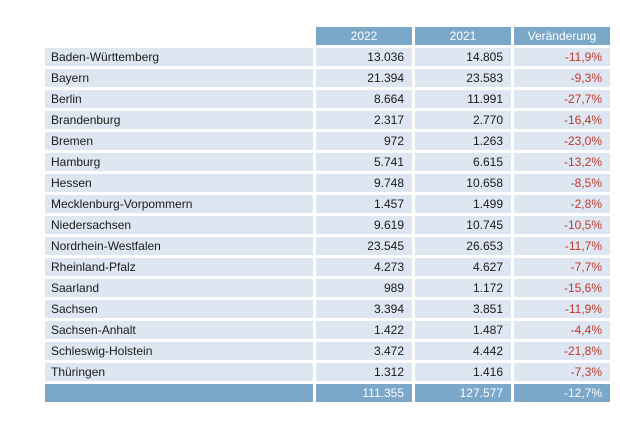  I want to click on value-2022: 5.741, so click(364, 162).